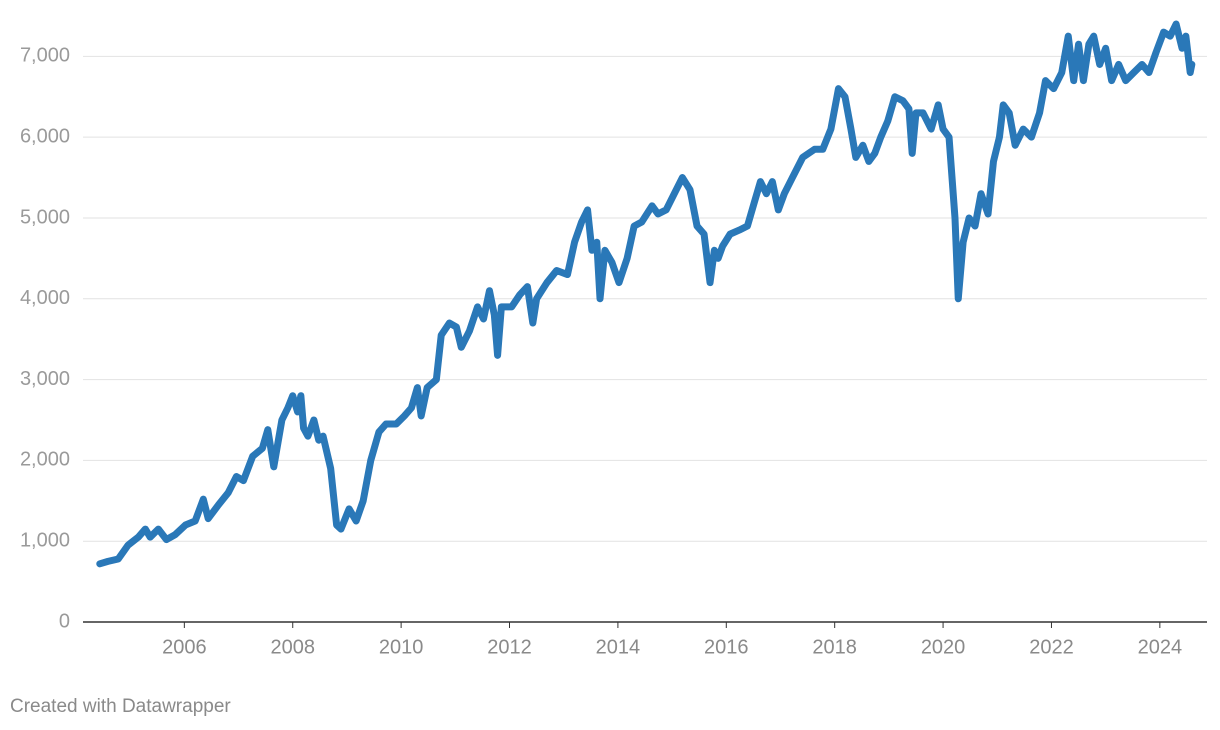  What do you see at coordinates (184, 647) in the screenshot?
I see `x-tick-label: 2006` at bounding box center [184, 647].